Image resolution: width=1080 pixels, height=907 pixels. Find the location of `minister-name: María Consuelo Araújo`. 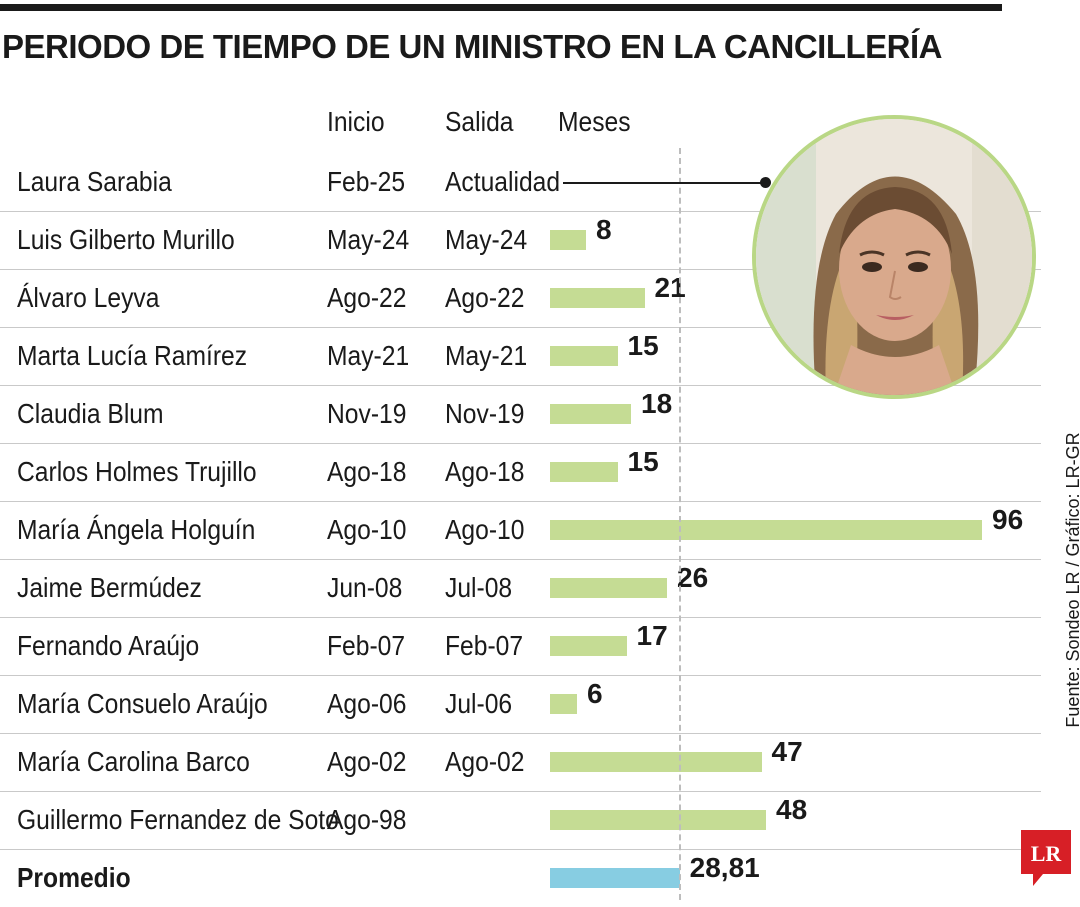

minister-name: María Consuelo Araújo is located at coordinates (142, 703).